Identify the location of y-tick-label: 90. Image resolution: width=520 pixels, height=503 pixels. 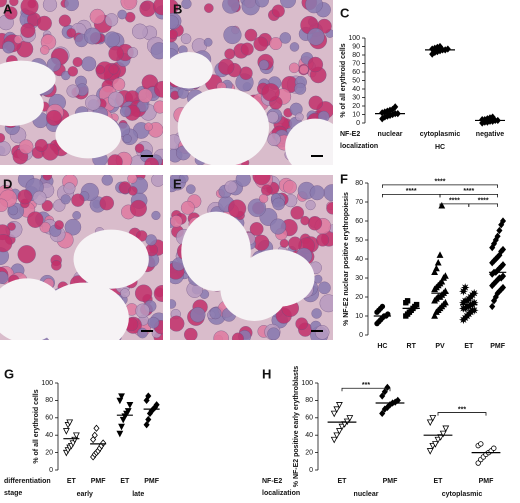
(356, 46).